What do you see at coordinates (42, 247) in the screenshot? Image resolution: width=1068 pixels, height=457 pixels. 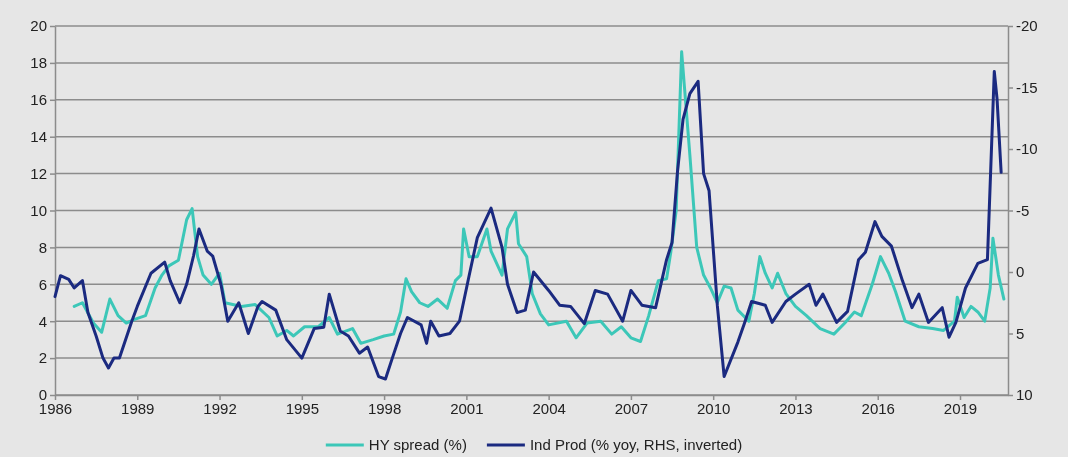 I see `y-tick-label: 8` at bounding box center [42, 247].